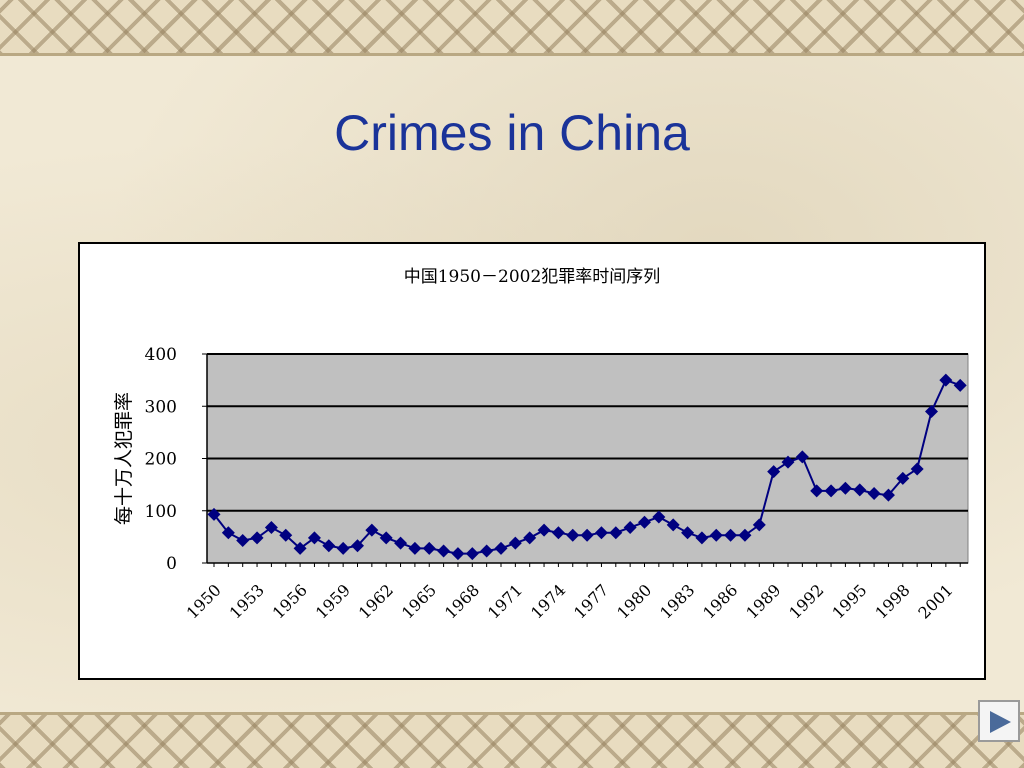 The height and width of the screenshot is (768, 1024). I want to click on x-tick-label: 1983, so click(677, 601).